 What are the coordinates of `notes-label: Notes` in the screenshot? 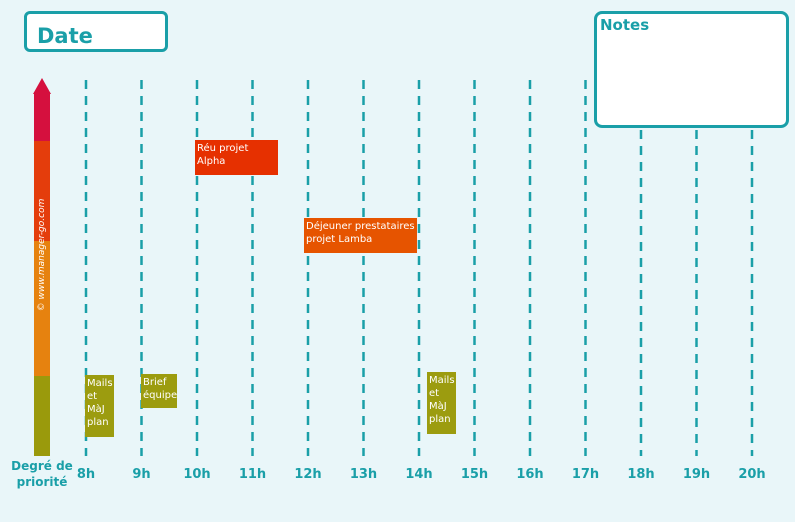 It's located at (625, 25).